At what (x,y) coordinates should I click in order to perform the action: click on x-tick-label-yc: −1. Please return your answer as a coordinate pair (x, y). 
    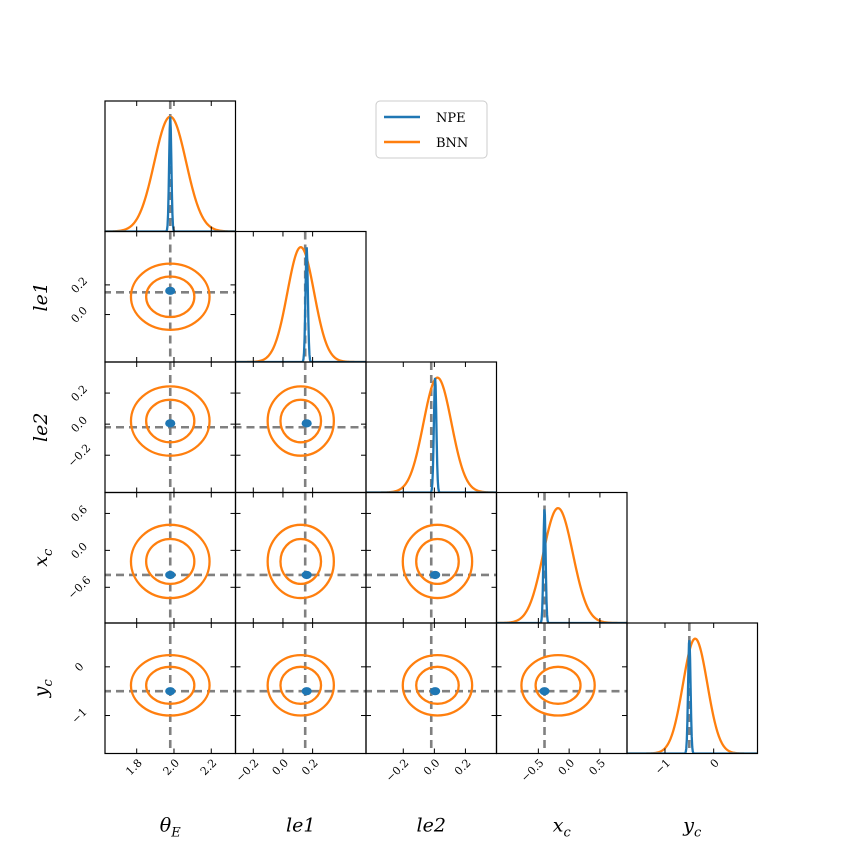
    Looking at the image, I should click on (662, 766).